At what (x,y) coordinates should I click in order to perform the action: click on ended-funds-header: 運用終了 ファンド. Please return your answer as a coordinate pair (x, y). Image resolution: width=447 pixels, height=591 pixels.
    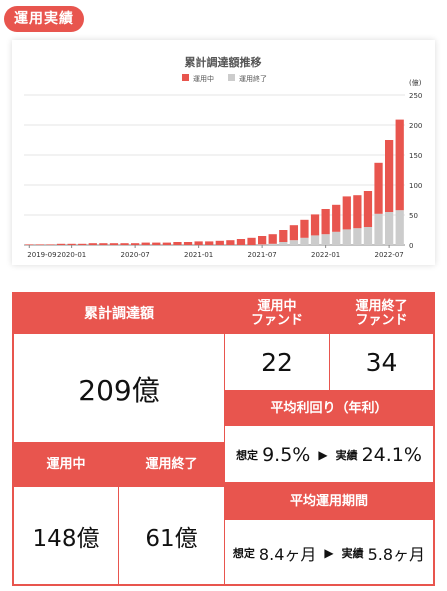
    Looking at the image, I should click on (381, 314).